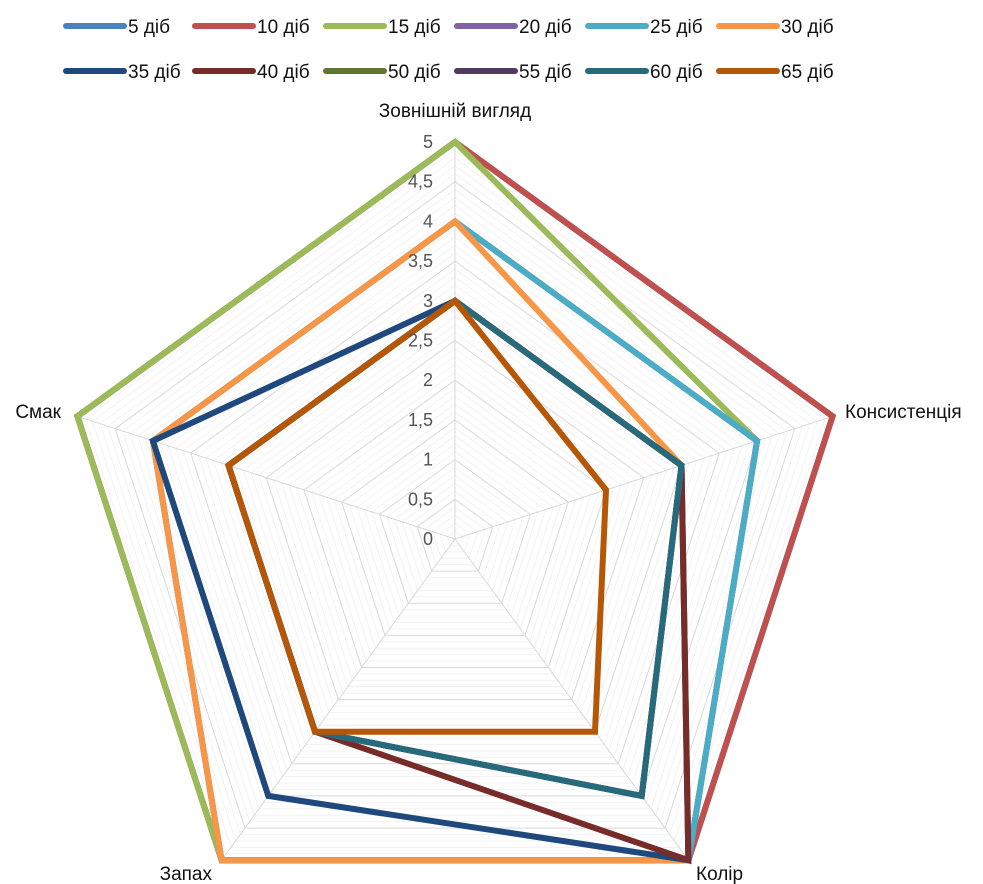  I want to click on tick-label: 0,5, so click(420, 499).